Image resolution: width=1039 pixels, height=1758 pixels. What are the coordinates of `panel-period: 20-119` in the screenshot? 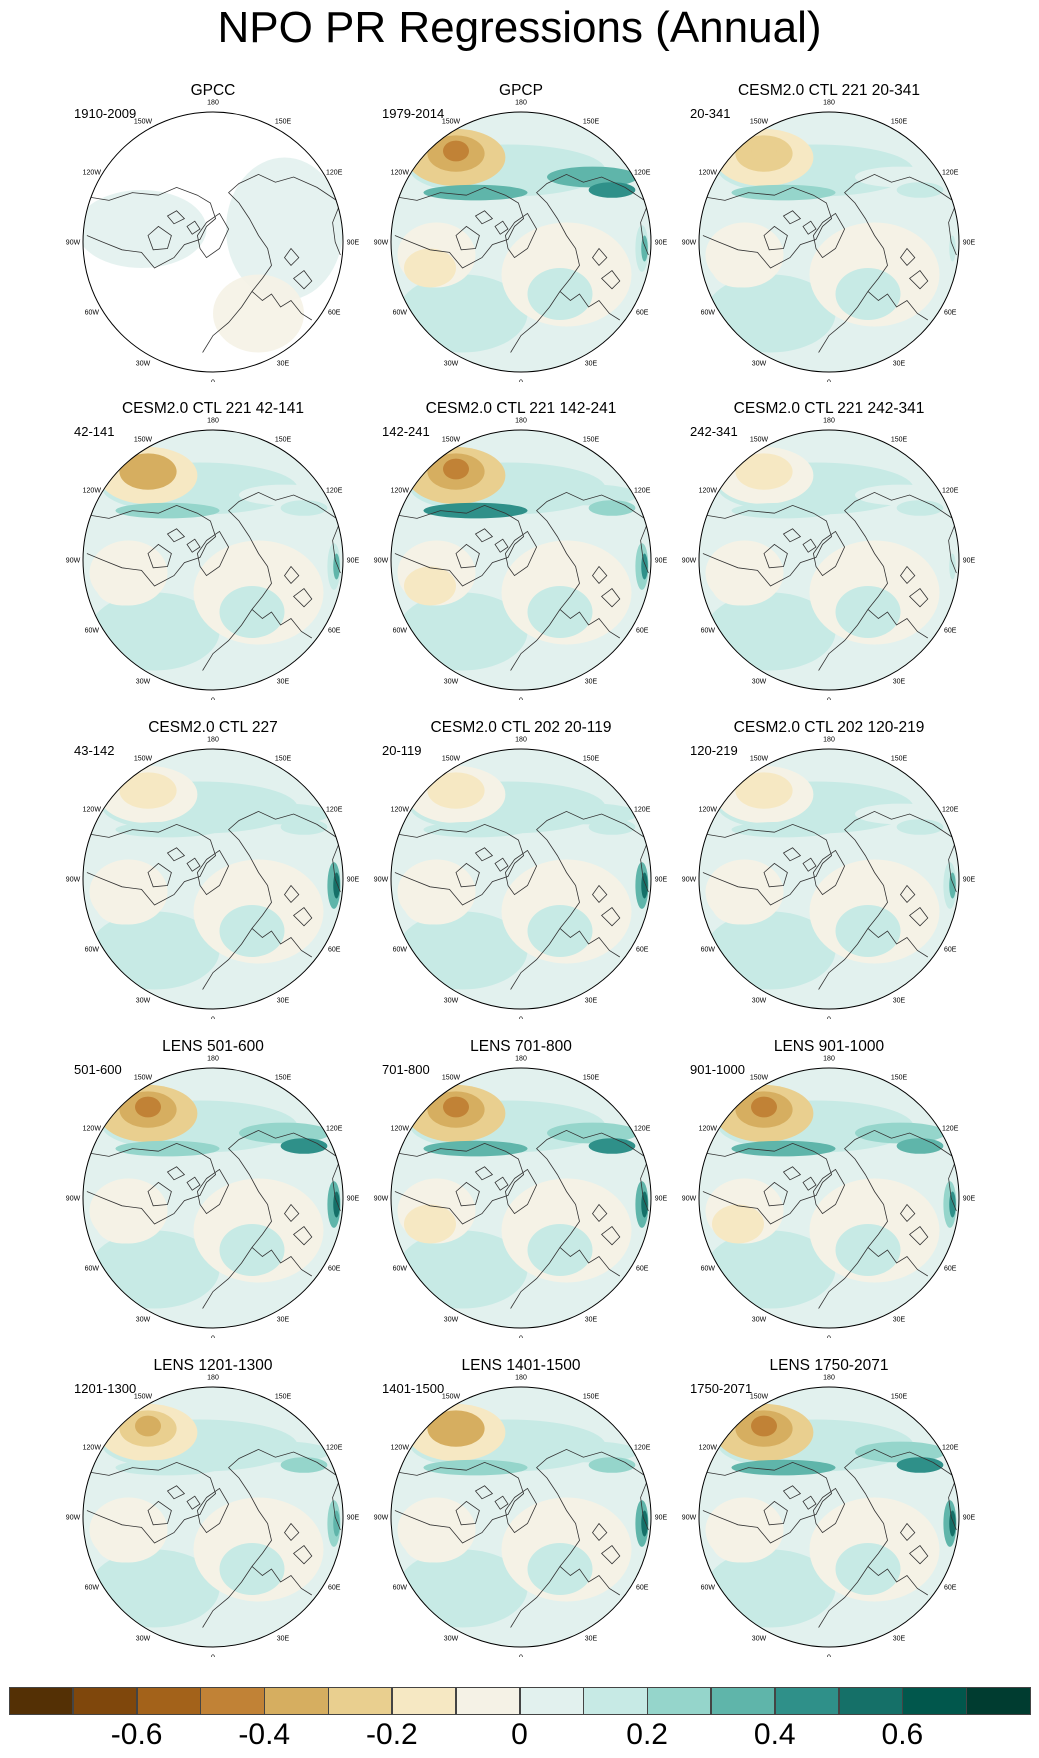 It's located at (402, 750).